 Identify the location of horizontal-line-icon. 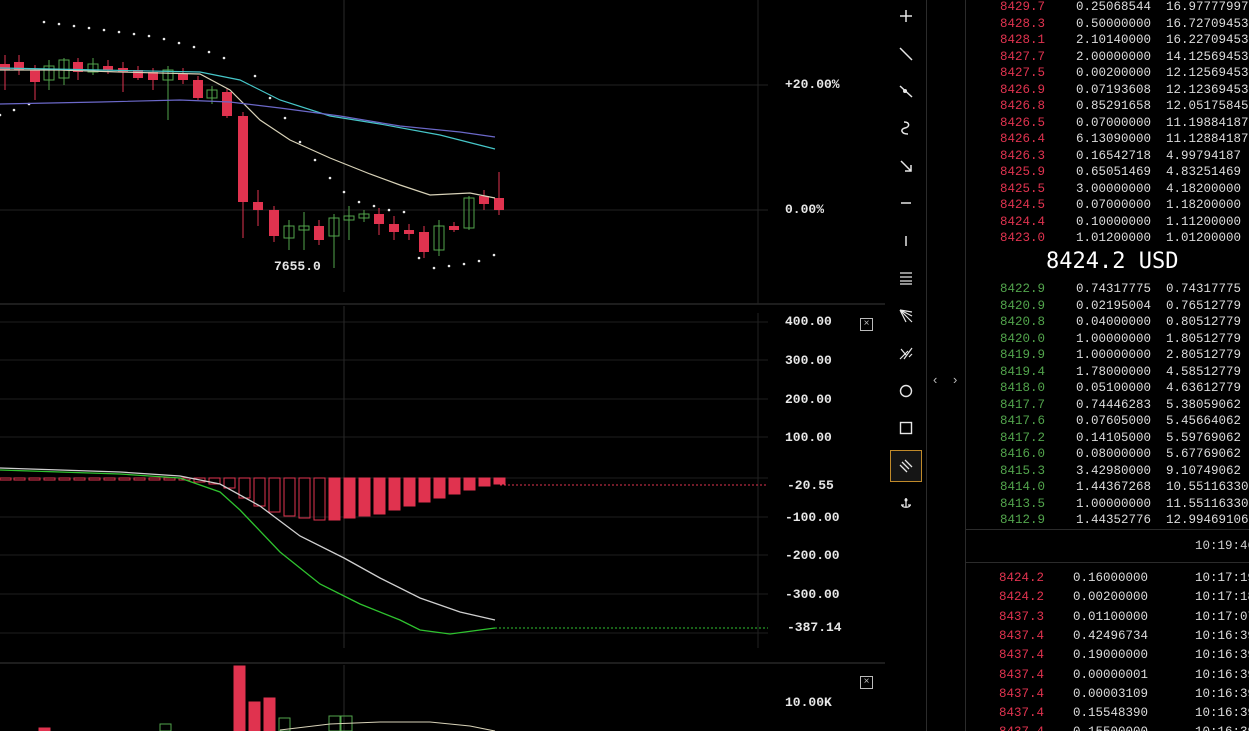
(906, 203).